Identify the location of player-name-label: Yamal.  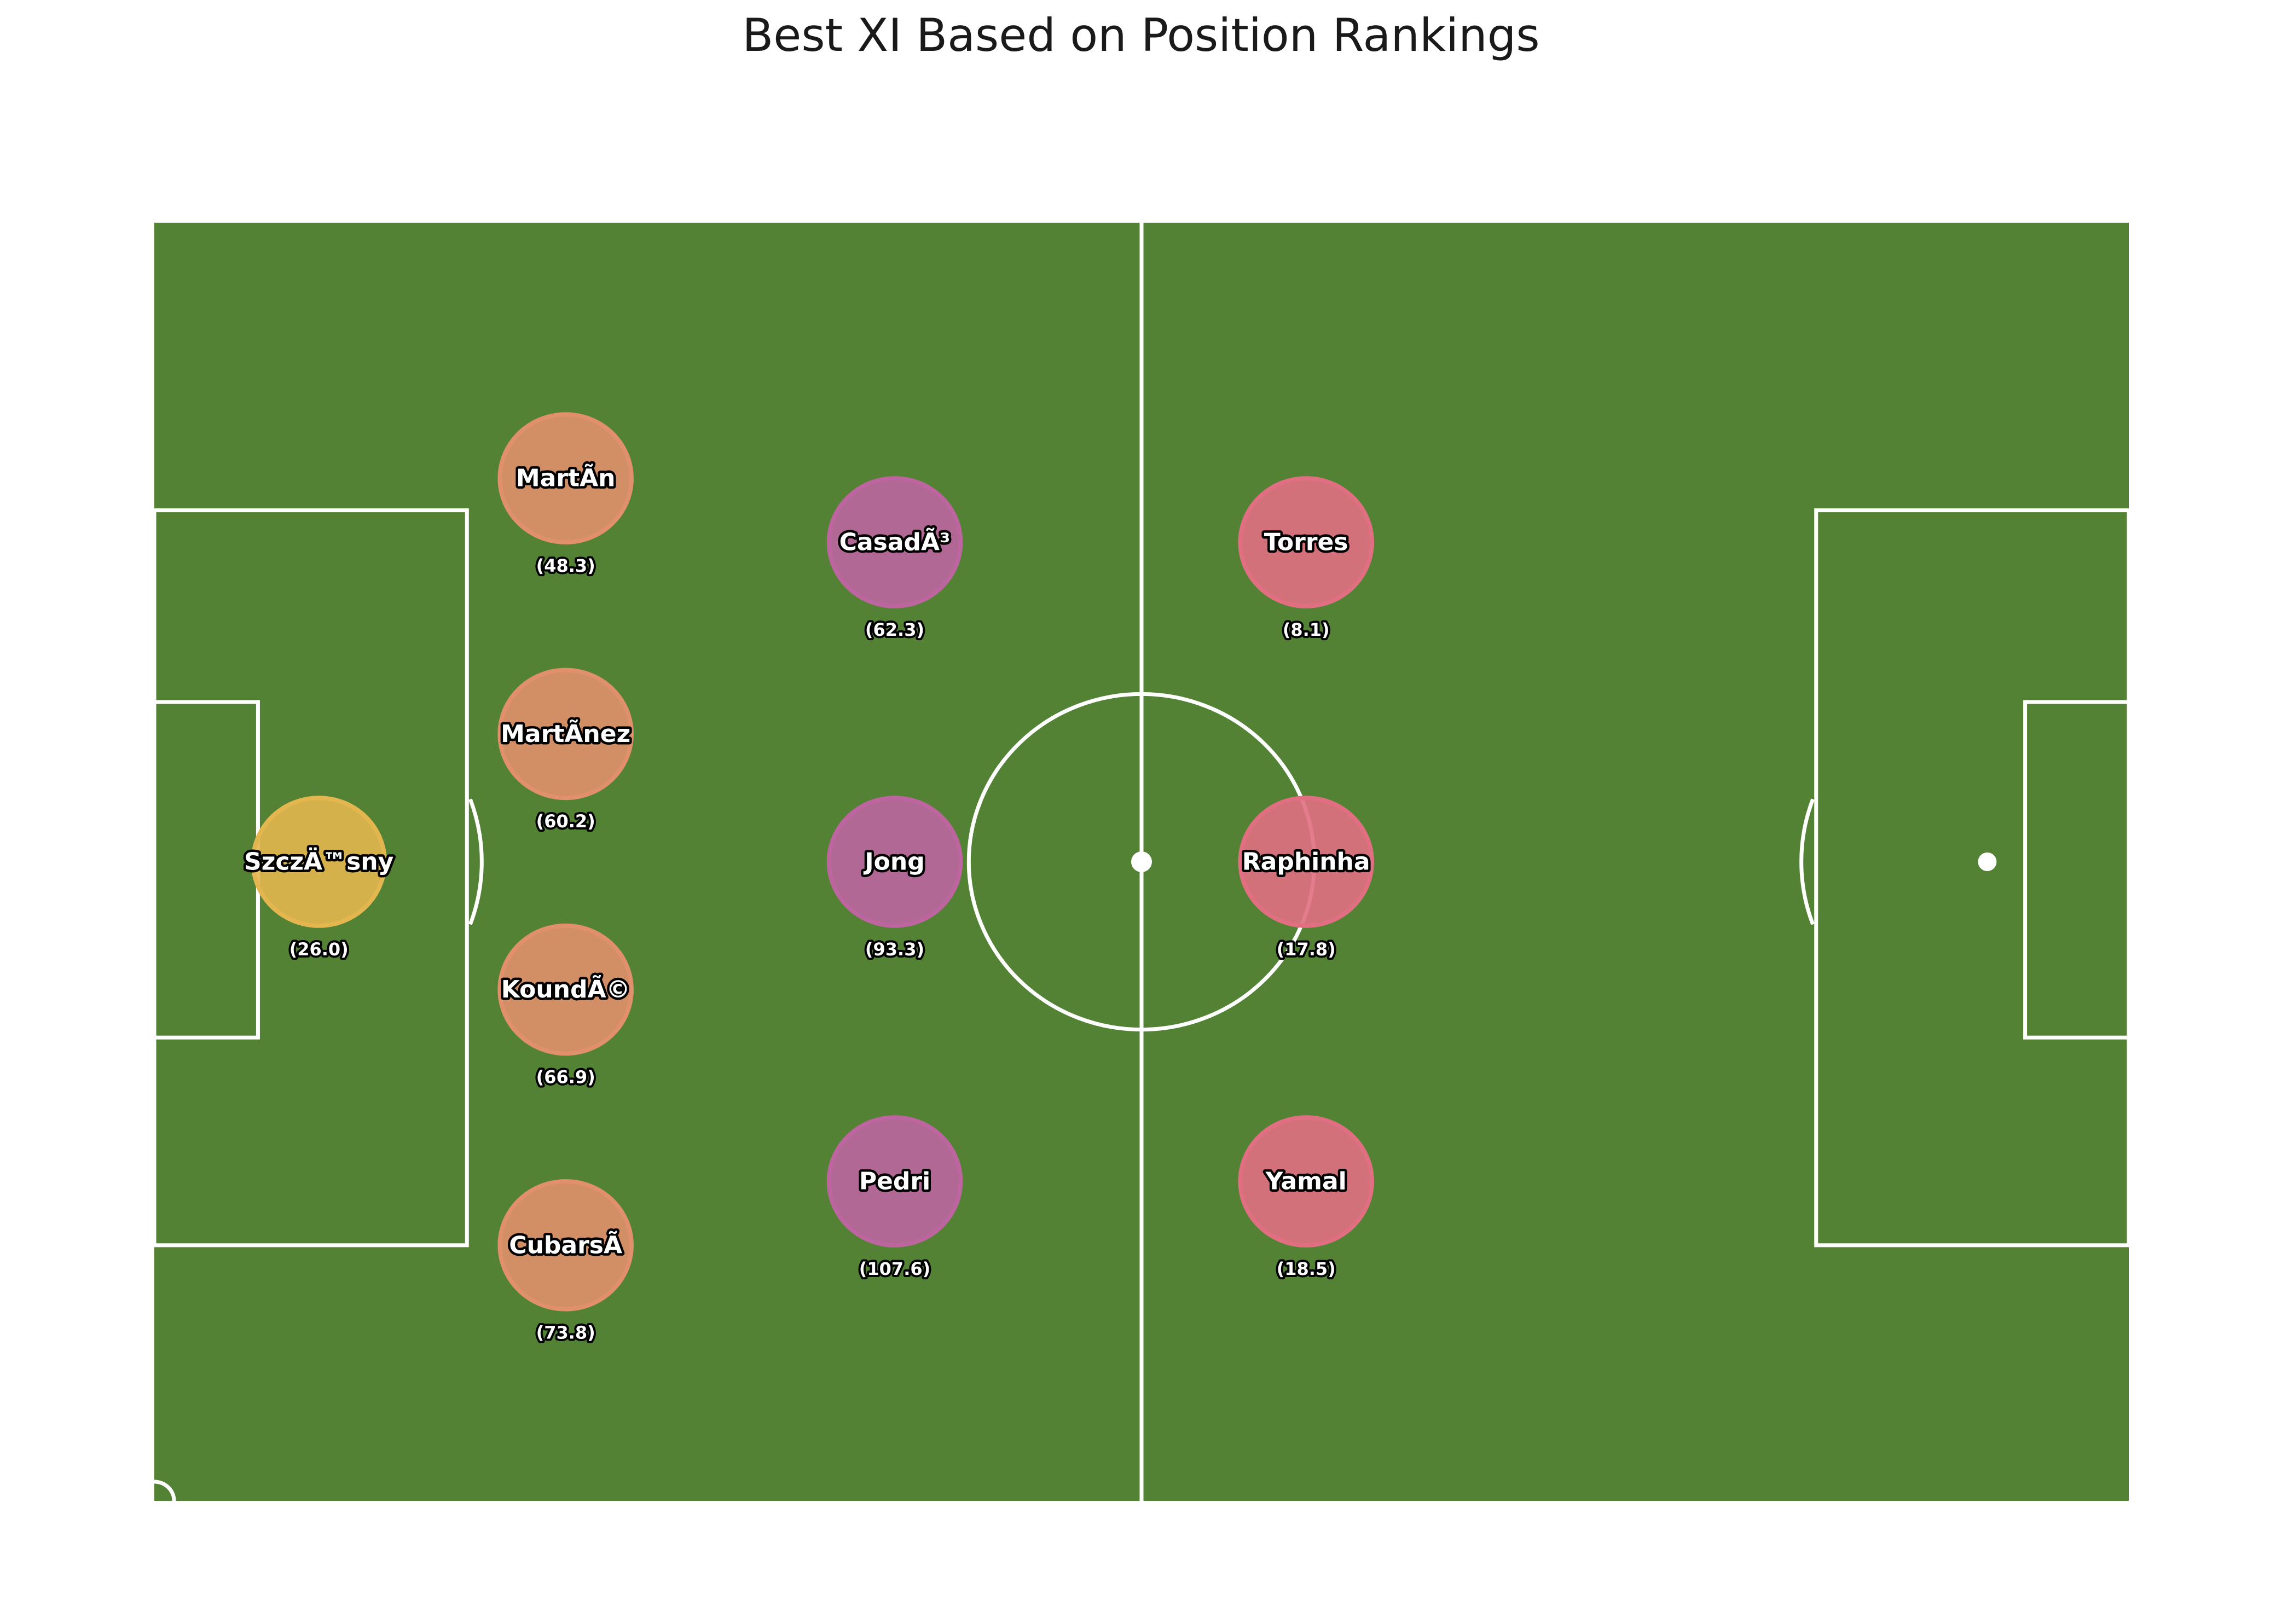
(1306, 1182).